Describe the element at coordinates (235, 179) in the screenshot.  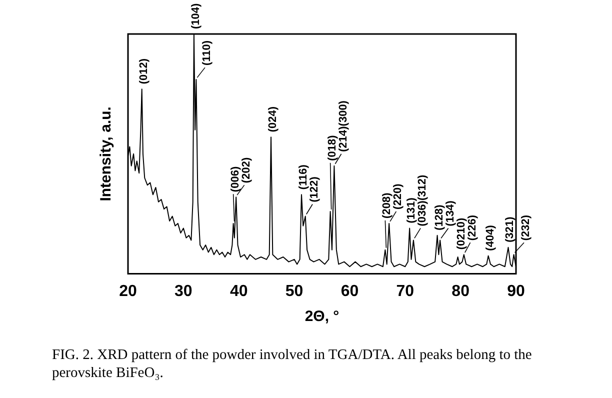
I see `annotation: (006)` at that location.